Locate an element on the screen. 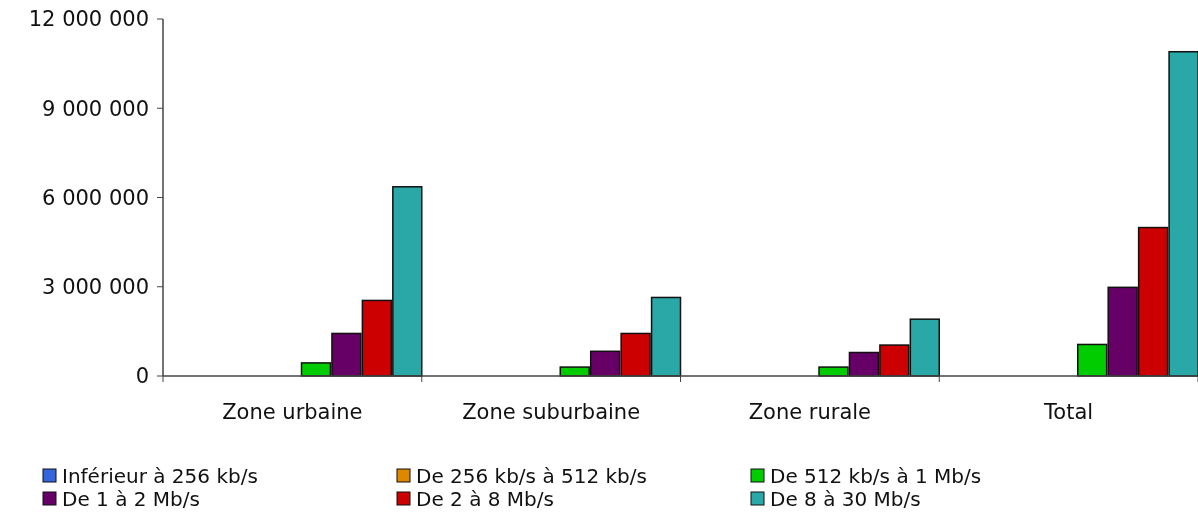 The height and width of the screenshot is (514, 1198). x-tick-label: Zone urbaine is located at coordinates (292, 412).